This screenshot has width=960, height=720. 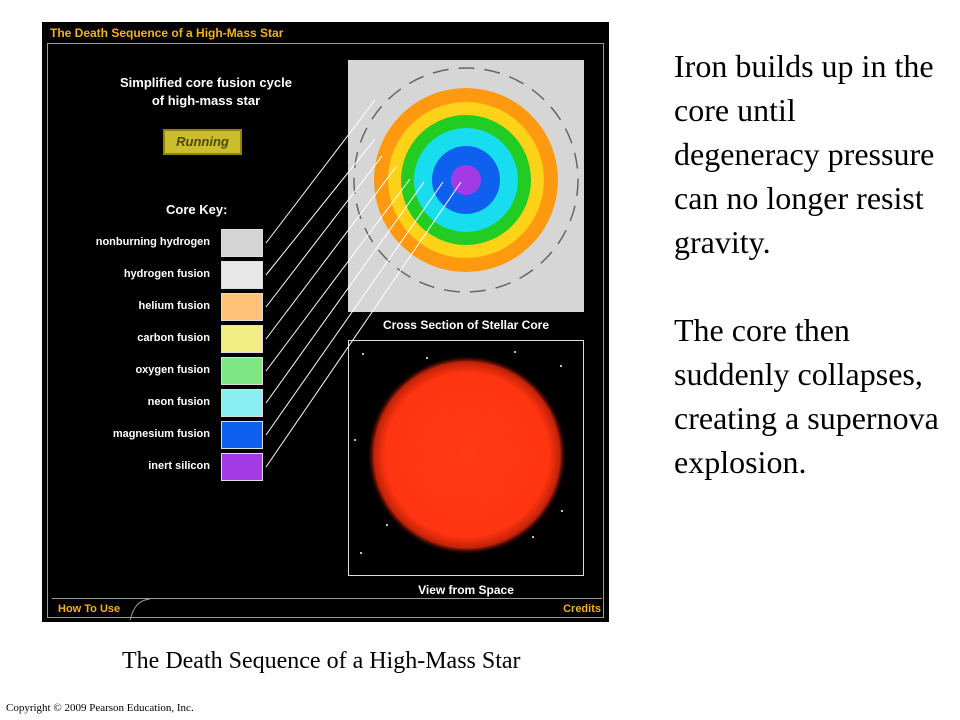 What do you see at coordinates (206, 100) in the screenshot?
I see `cycle-title-line2: of high-mass star` at bounding box center [206, 100].